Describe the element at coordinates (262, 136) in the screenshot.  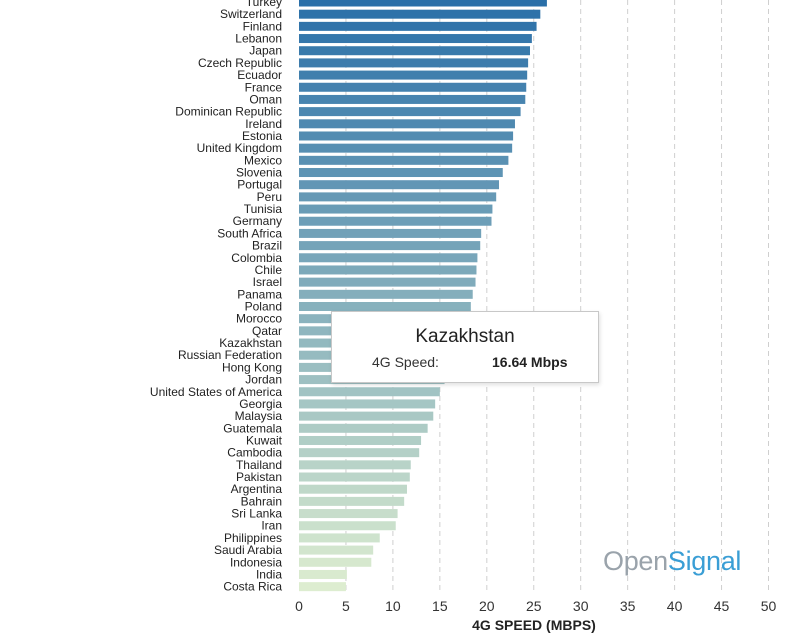
I see `category-label: Estonia` at that location.